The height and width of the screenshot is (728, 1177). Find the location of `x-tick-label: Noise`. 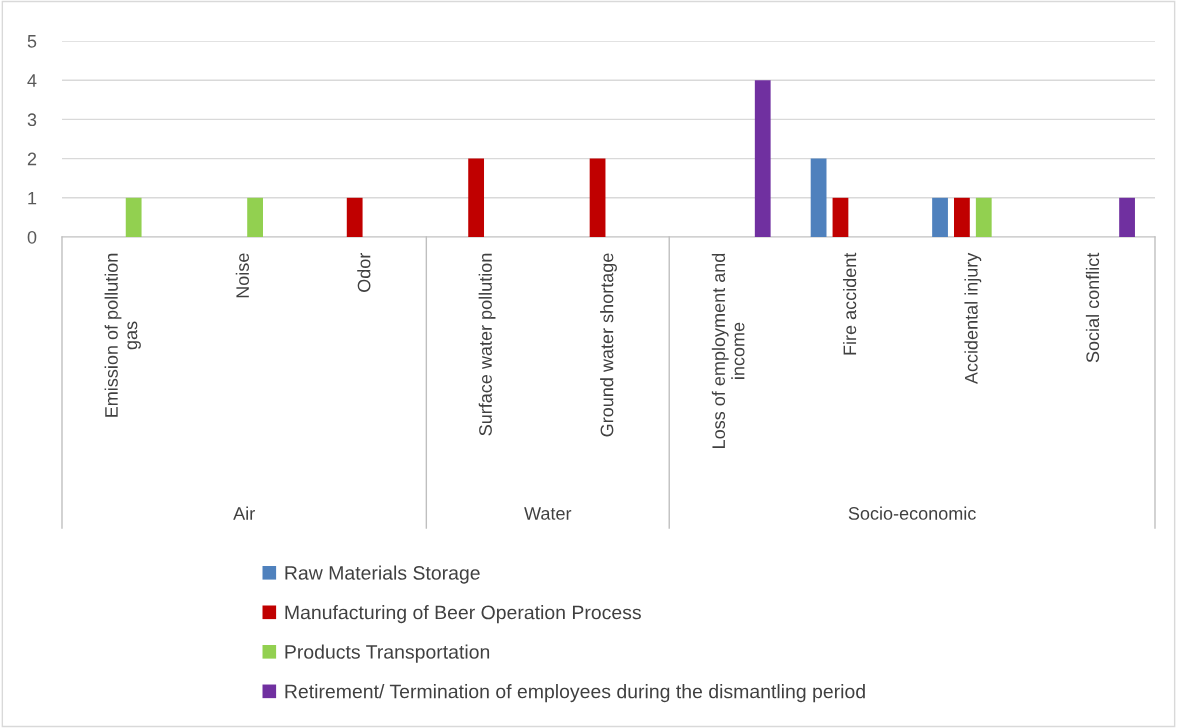

x-tick-label: Noise is located at coordinates (242, 275).